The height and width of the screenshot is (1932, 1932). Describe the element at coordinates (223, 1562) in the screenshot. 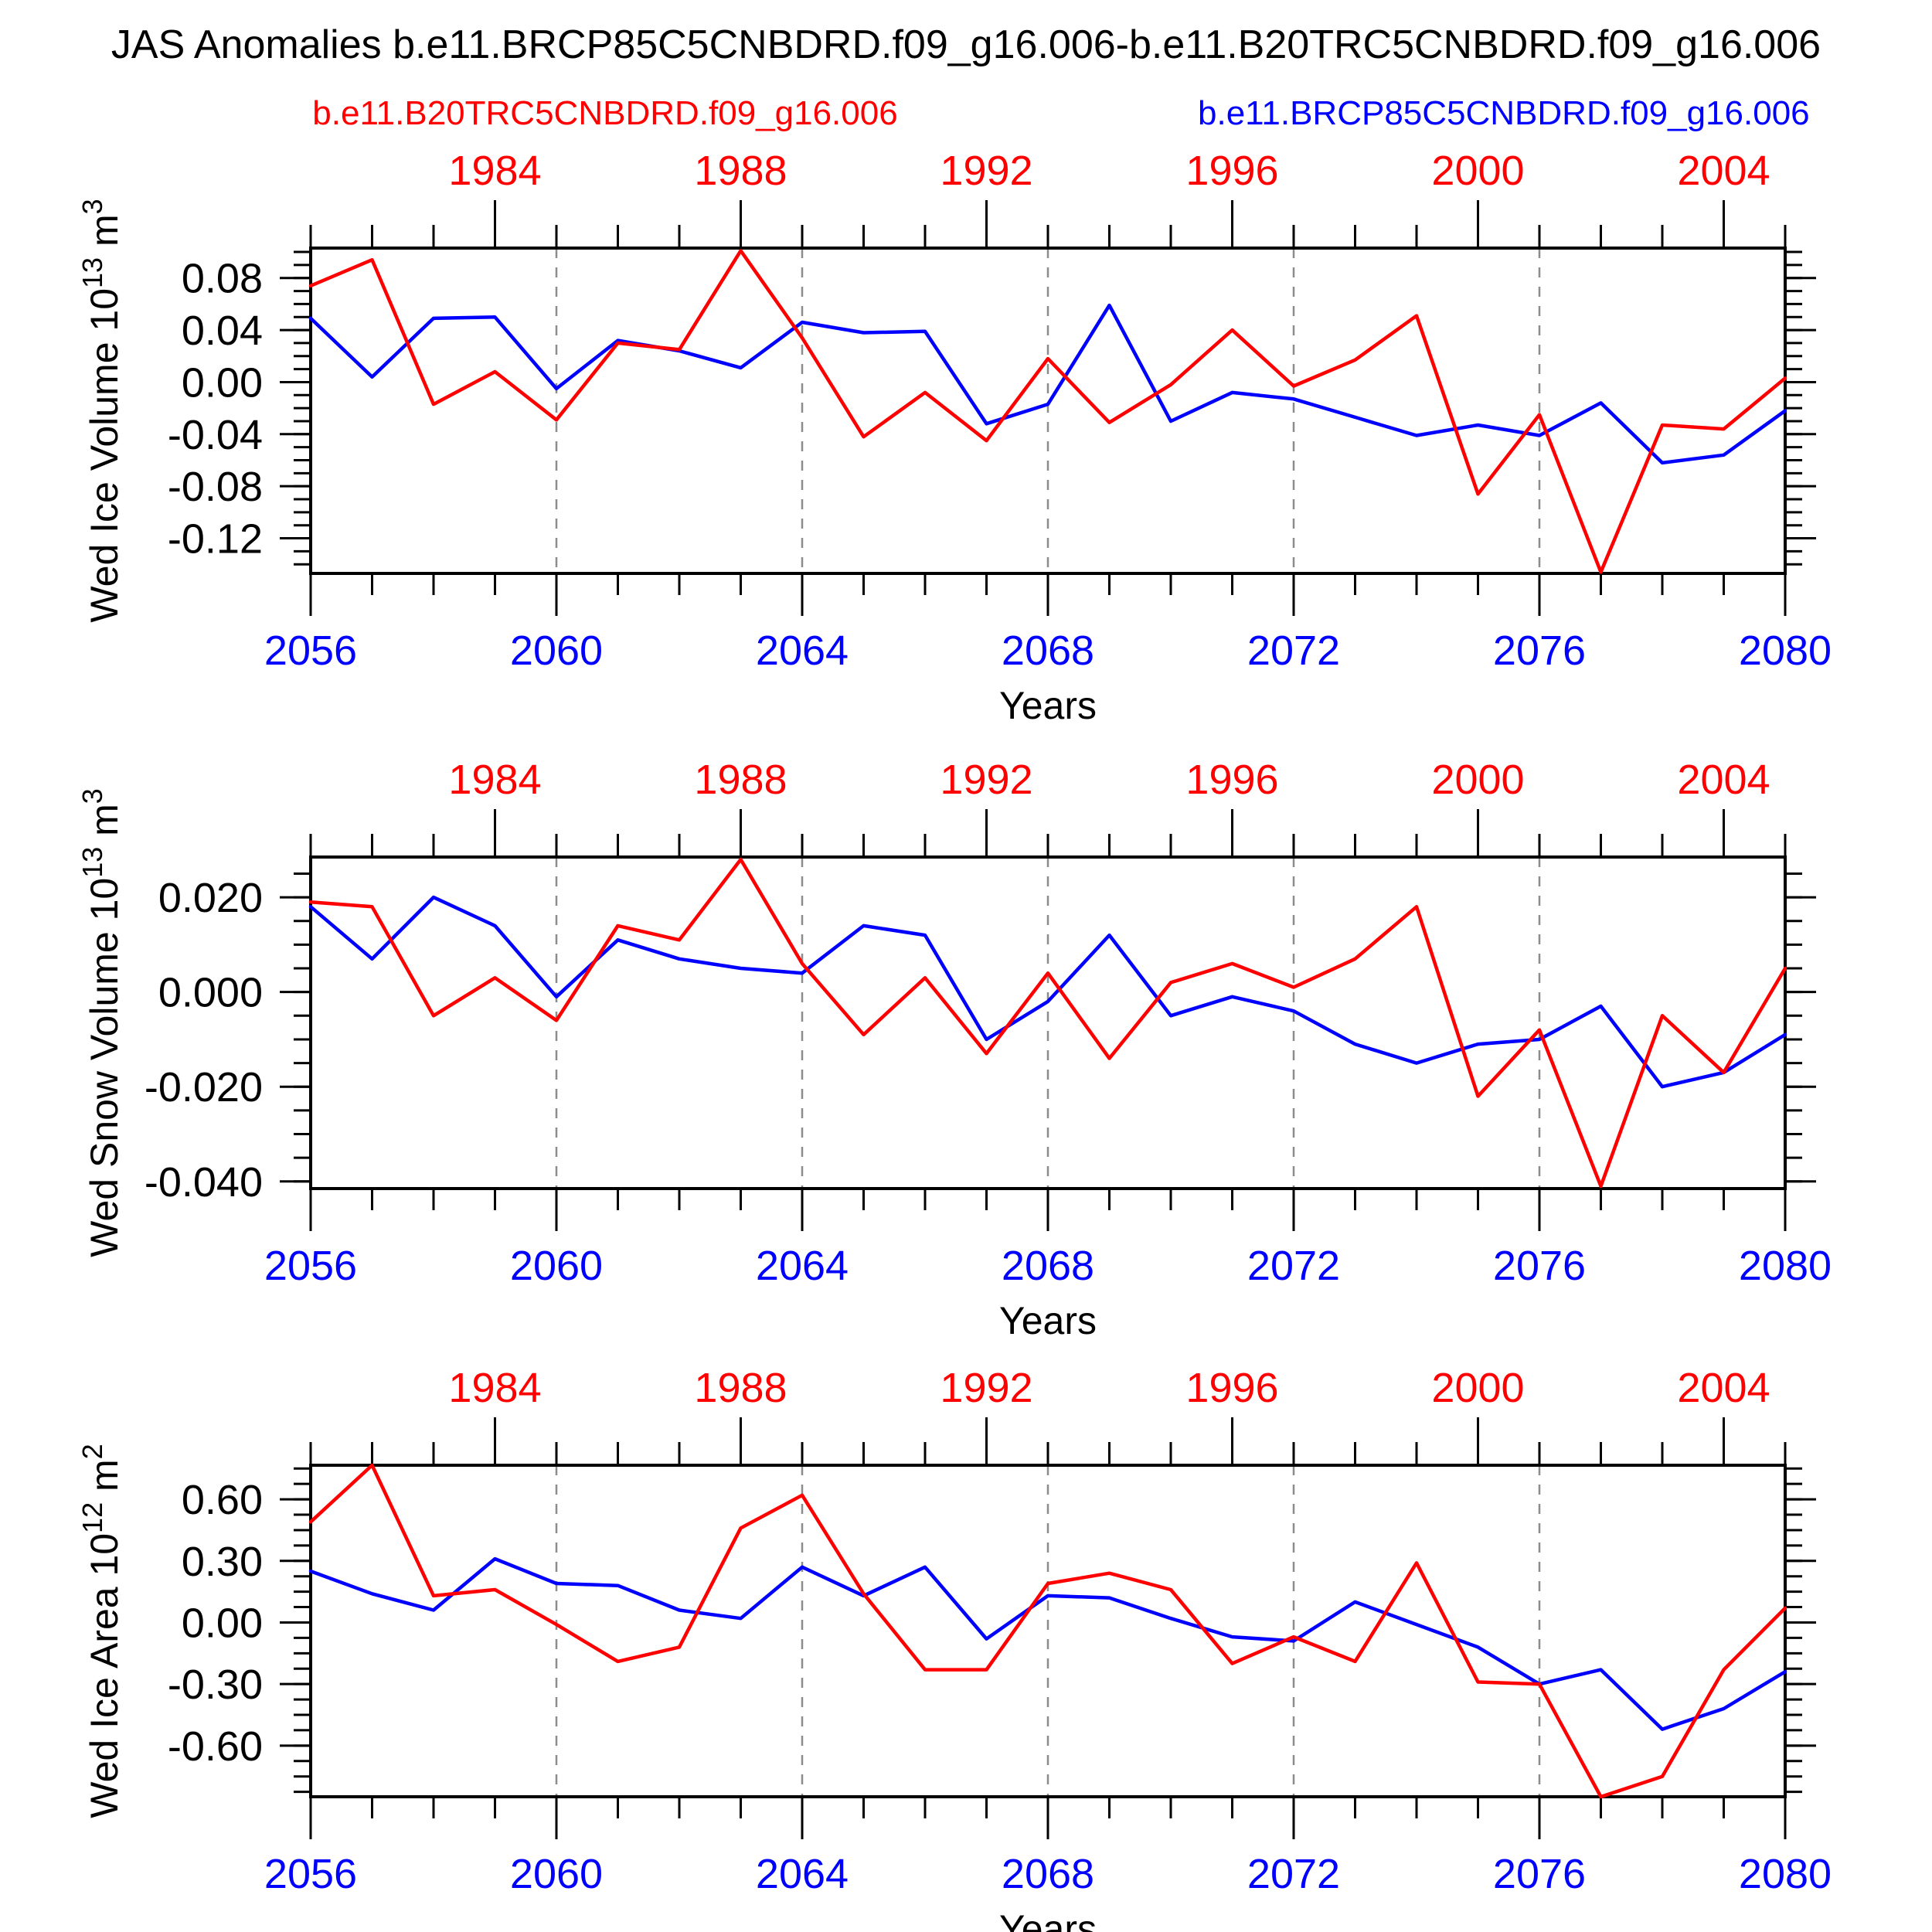

I see `y-tick-label: 0.30` at that location.